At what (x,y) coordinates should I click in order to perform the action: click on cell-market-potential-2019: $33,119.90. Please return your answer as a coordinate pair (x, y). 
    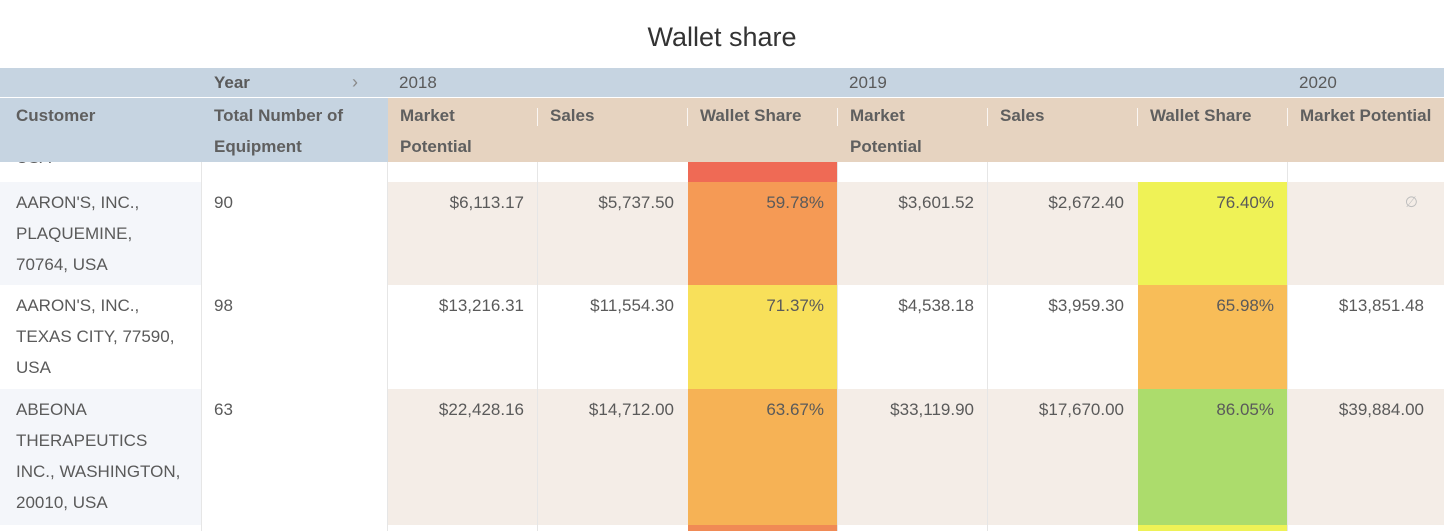
    Looking at the image, I should click on (932, 409).